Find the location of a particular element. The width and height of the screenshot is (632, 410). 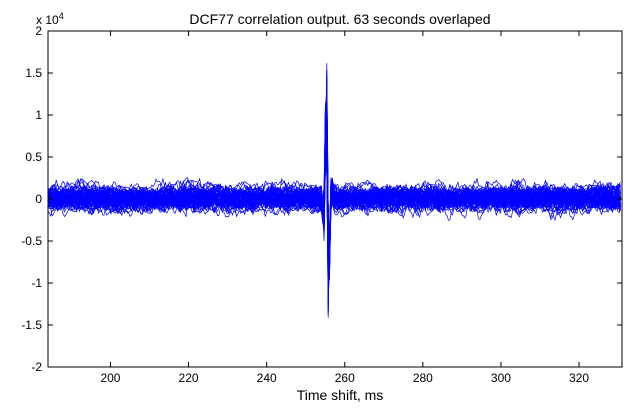

y-tick-label: 1.5 is located at coordinates (33, 73).